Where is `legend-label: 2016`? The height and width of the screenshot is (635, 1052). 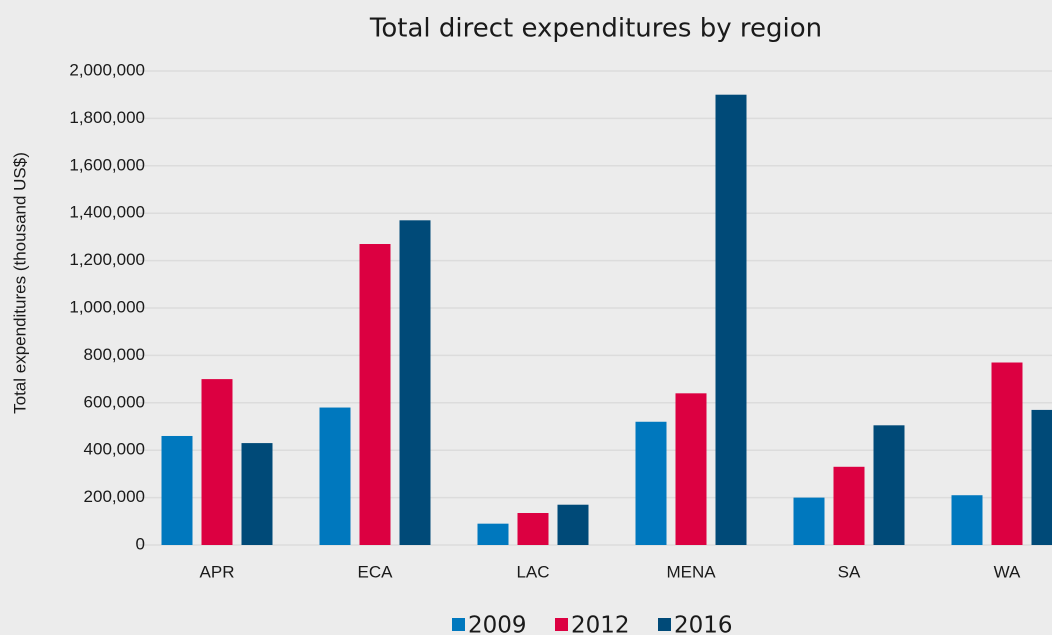
legend-label: 2016 is located at coordinates (703, 624).